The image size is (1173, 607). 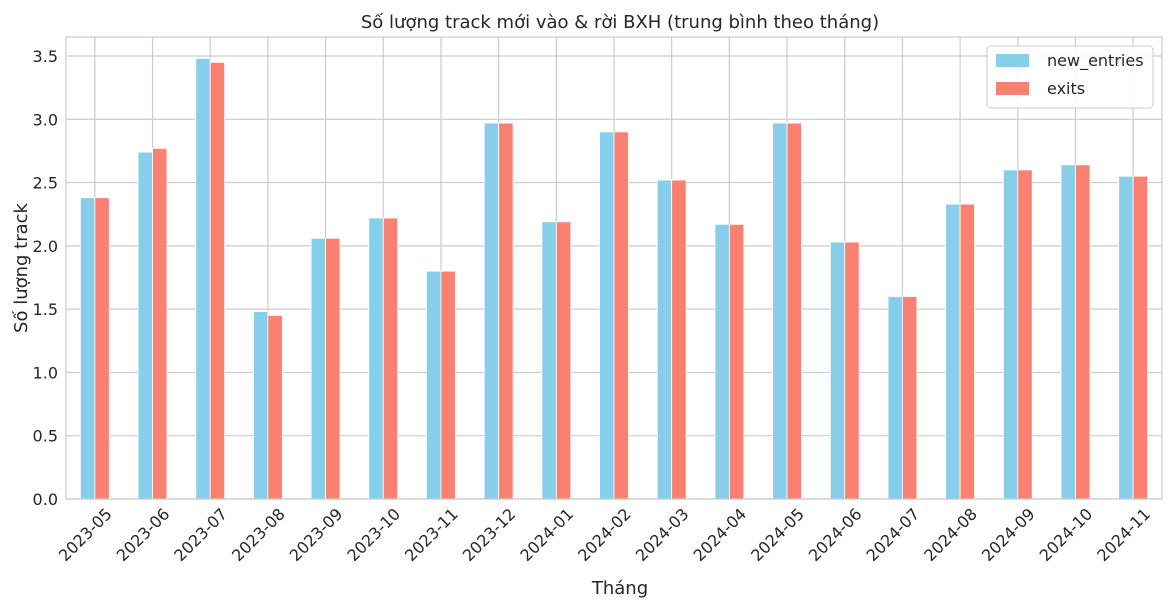 I want to click on legend-swatch-new-entries, so click(x=1012, y=60).